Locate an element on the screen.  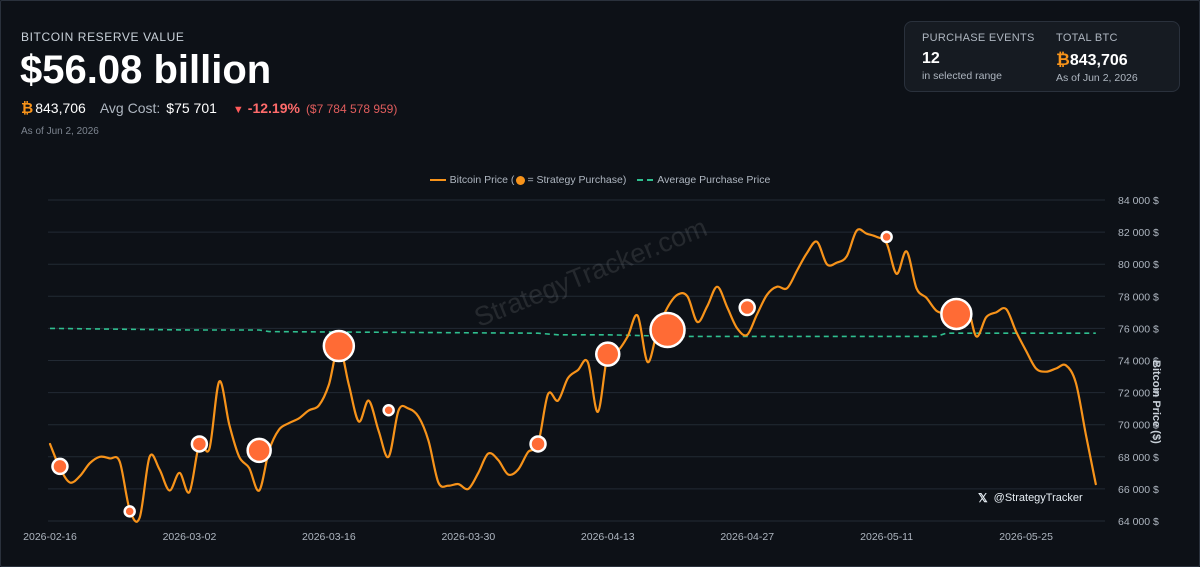
legend-item-price: Bitcoin Price ( = Strategy Purchase) is located at coordinates (528, 180).